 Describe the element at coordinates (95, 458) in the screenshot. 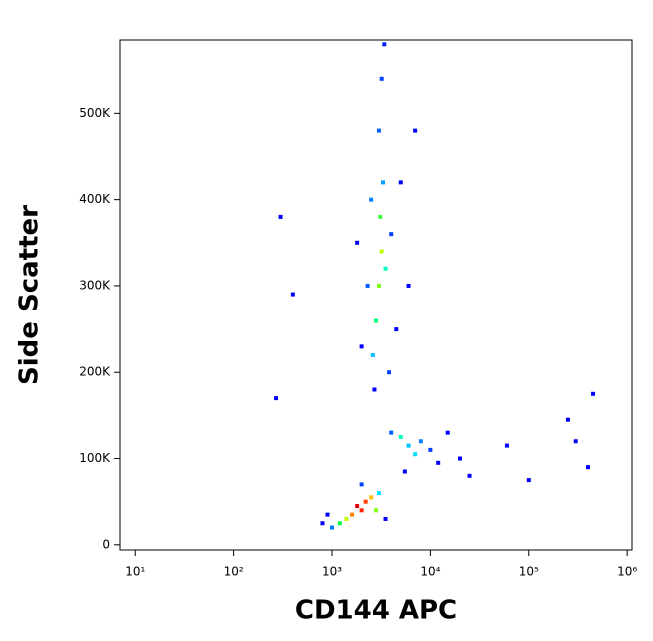

I see `y-tick-label: 100K` at that location.